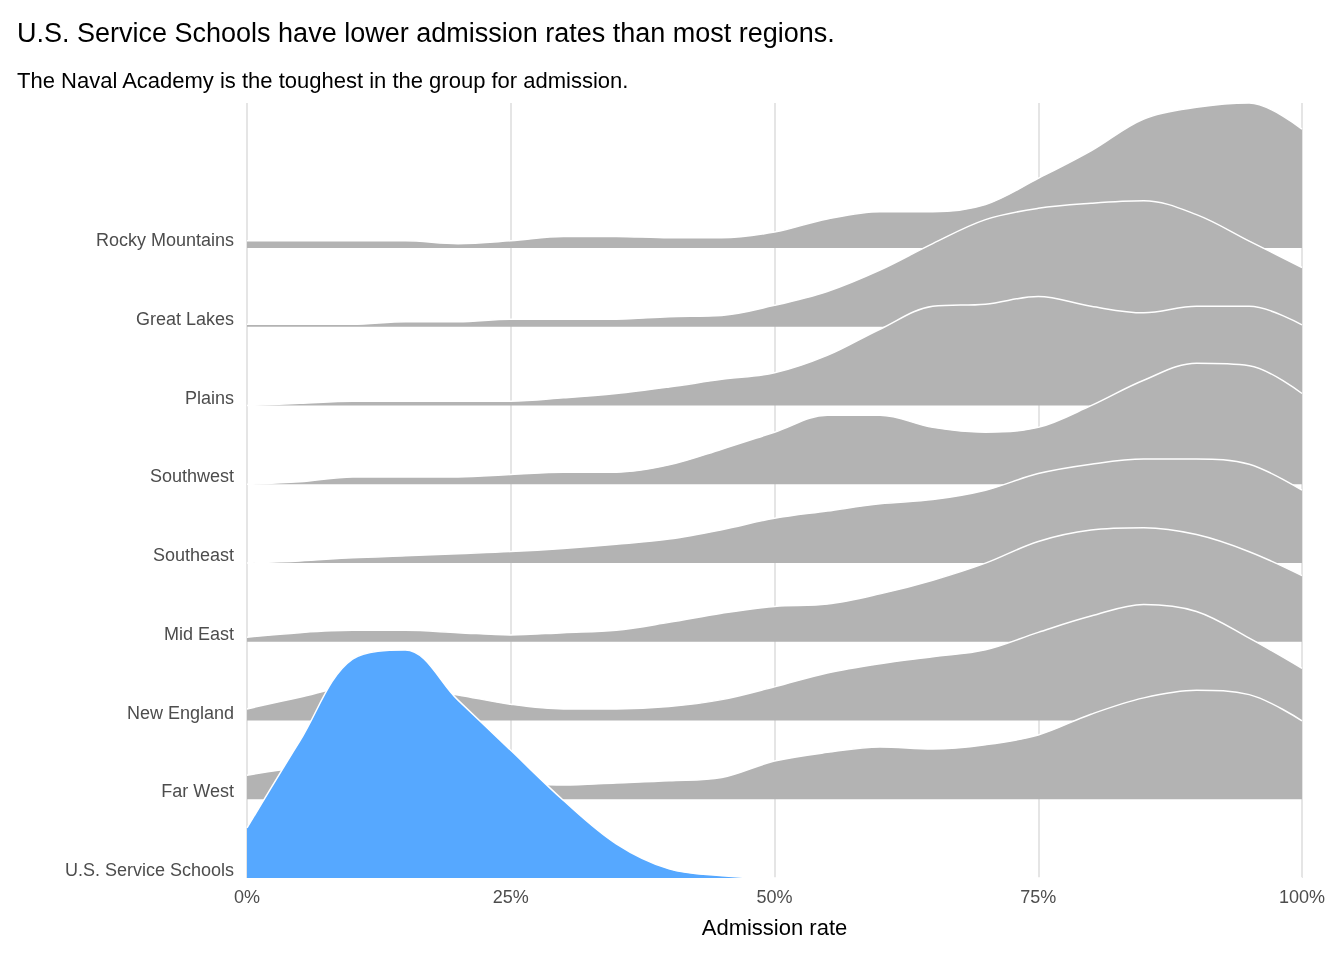 The height and width of the screenshot is (960, 1344). What do you see at coordinates (774, 897) in the screenshot?
I see `x-tick-label: 50%` at bounding box center [774, 897].